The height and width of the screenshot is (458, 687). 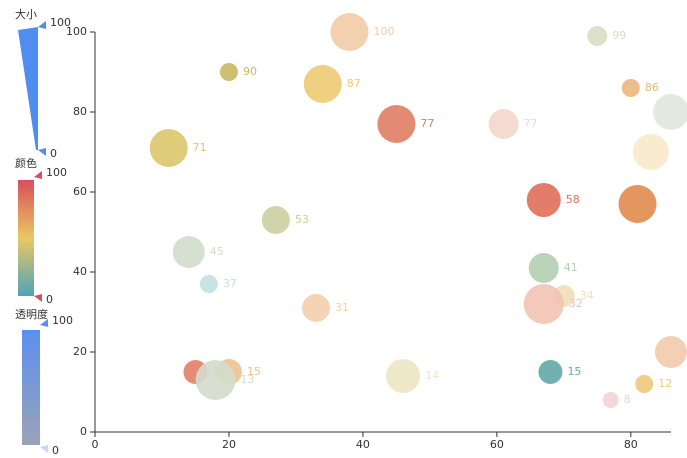 I want to click on visual-map-title: 大小, so click(x=26, y=14).